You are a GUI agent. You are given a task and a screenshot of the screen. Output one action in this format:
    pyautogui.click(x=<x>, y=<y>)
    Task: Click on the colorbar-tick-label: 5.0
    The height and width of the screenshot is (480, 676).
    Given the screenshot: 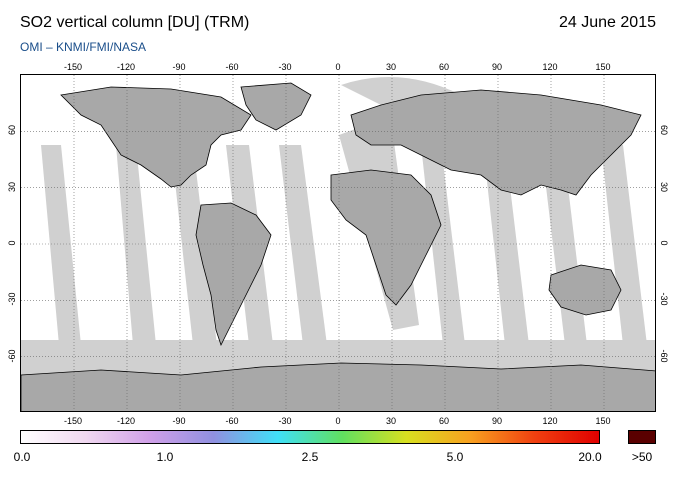 What is the action you would take?
    pyautogui.click(x=455, y=457)
    